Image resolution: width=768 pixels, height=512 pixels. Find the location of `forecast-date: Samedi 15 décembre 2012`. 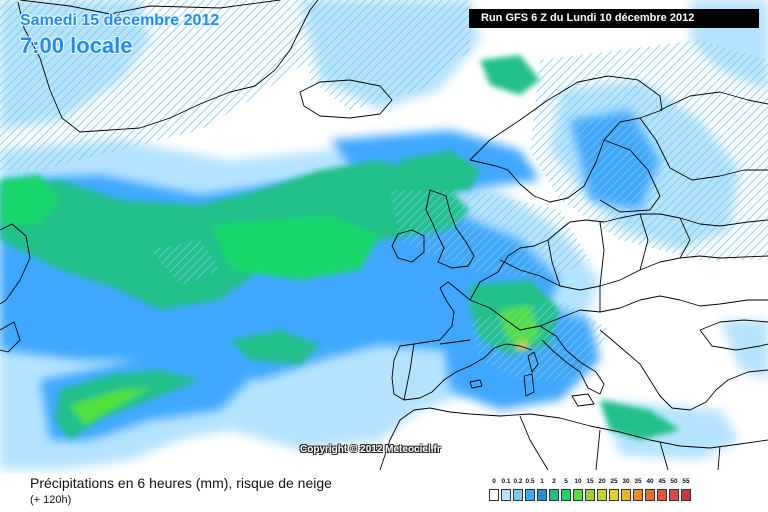

forecast-date: Samedi 15 décembre 2012 is located at coordinates (120, 20).